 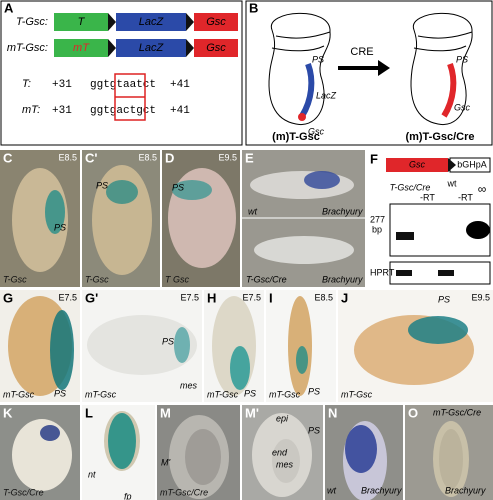 What do you see at coordinates (369, 73) in the screenshot?
I see `panel-b-frame` at bounding box center [369, 73].